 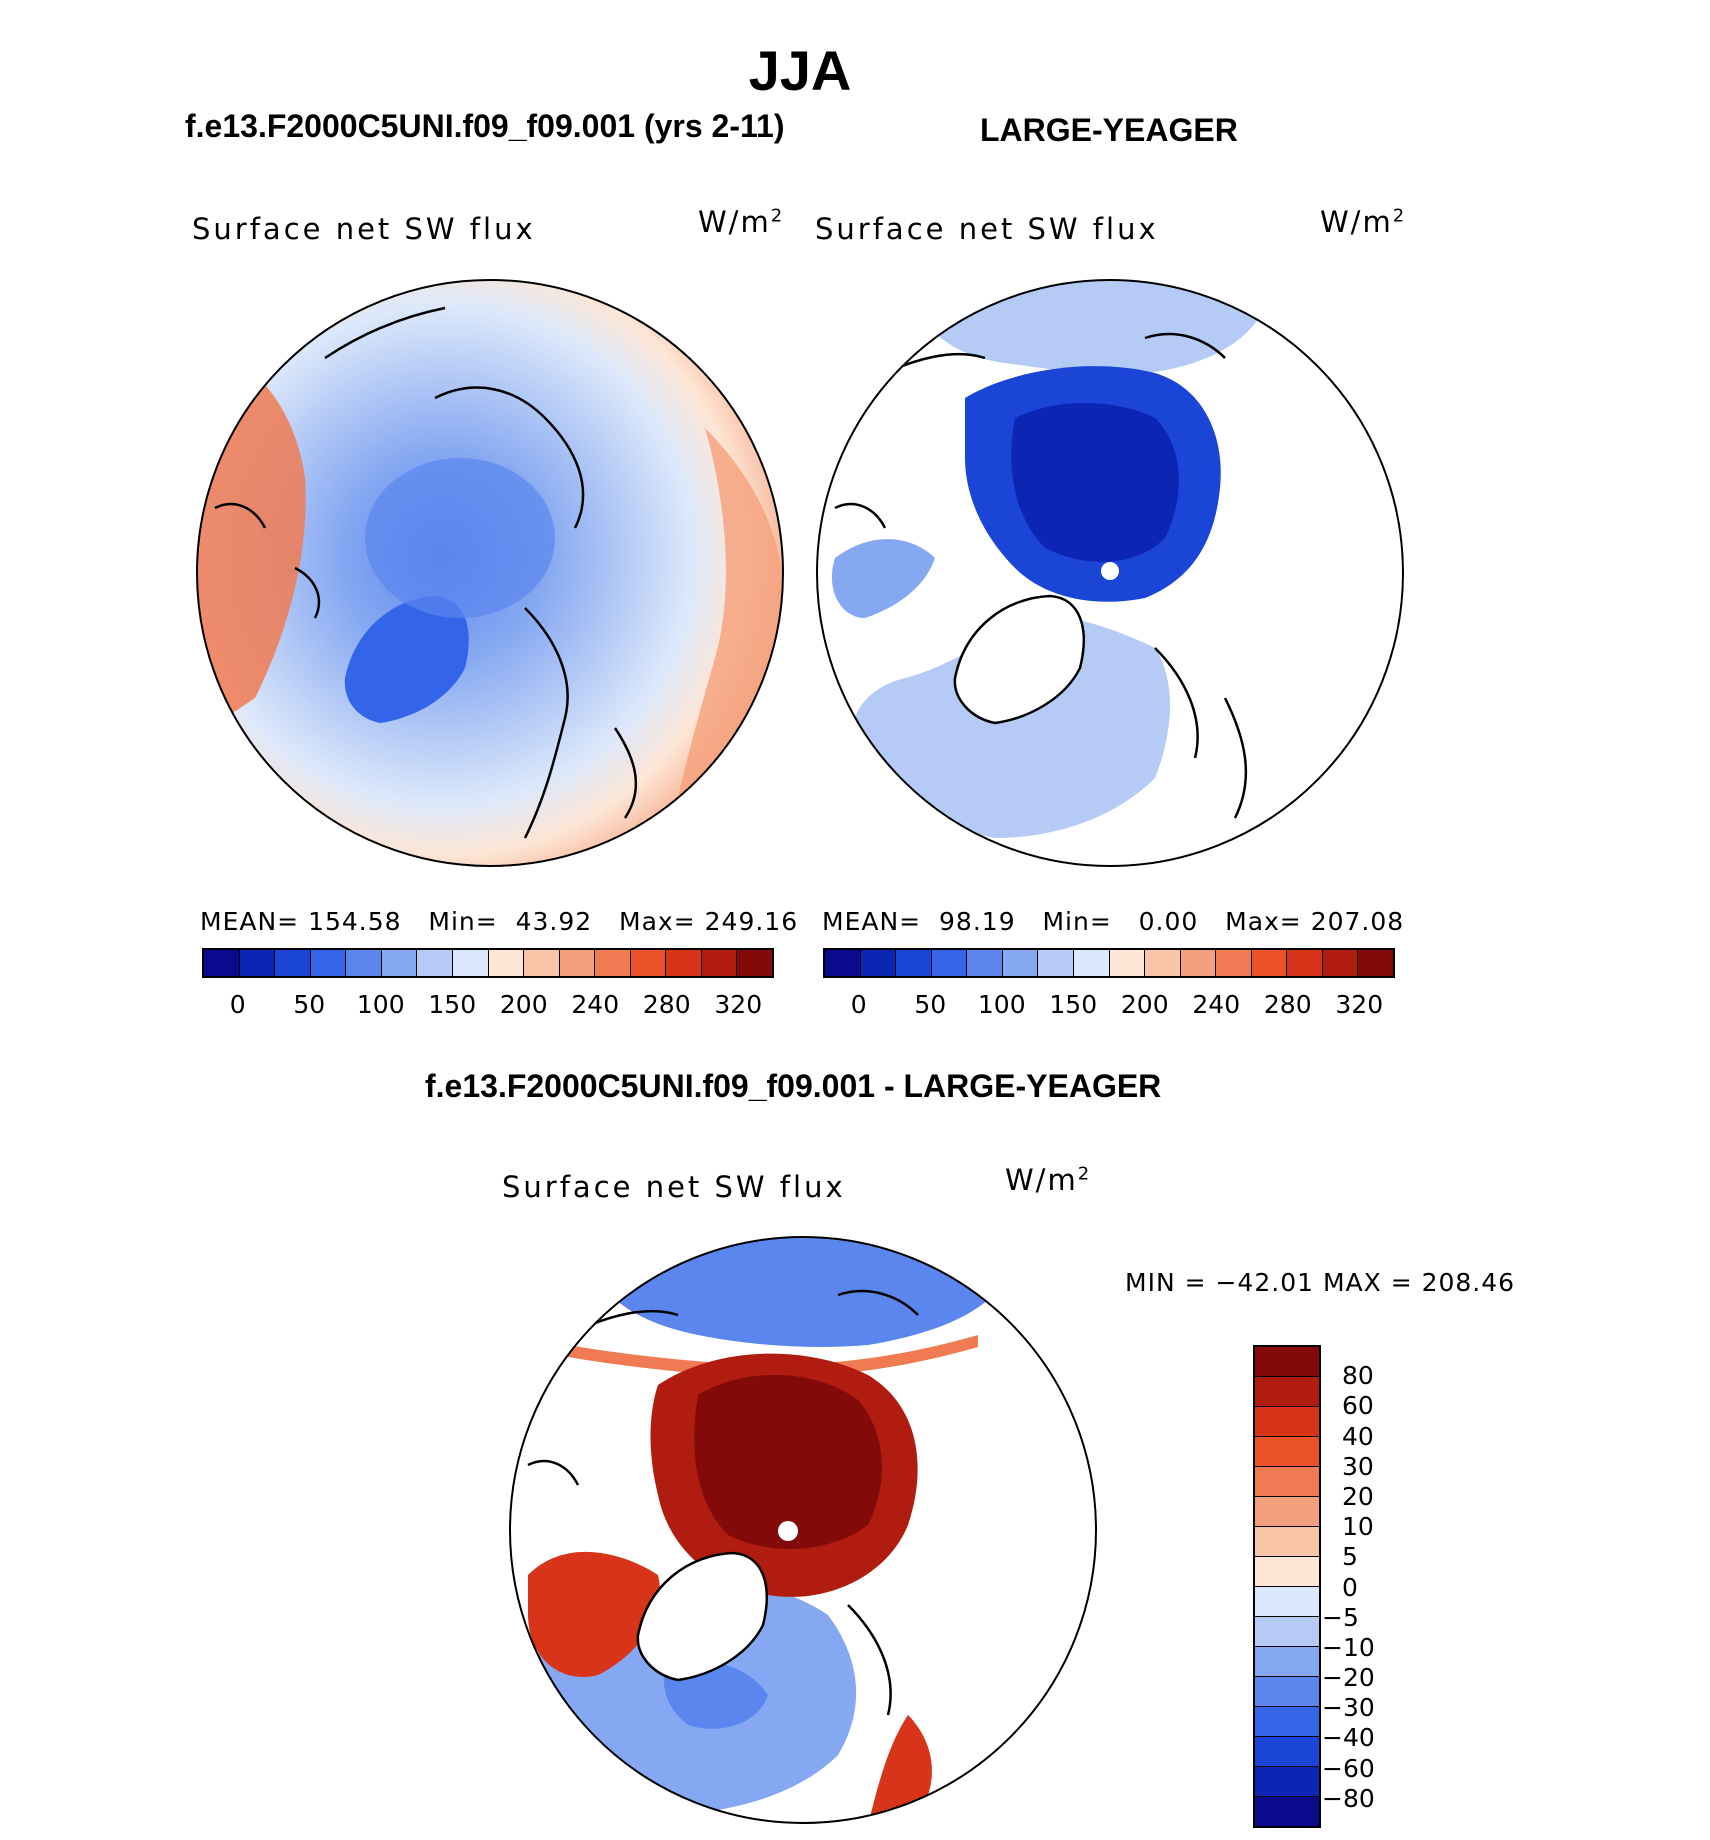 What do you see at coordinates (1358, 1466) in the screenshot?
I see `colorbar-tick-label: 30` at bounding box center [1358, 1466].